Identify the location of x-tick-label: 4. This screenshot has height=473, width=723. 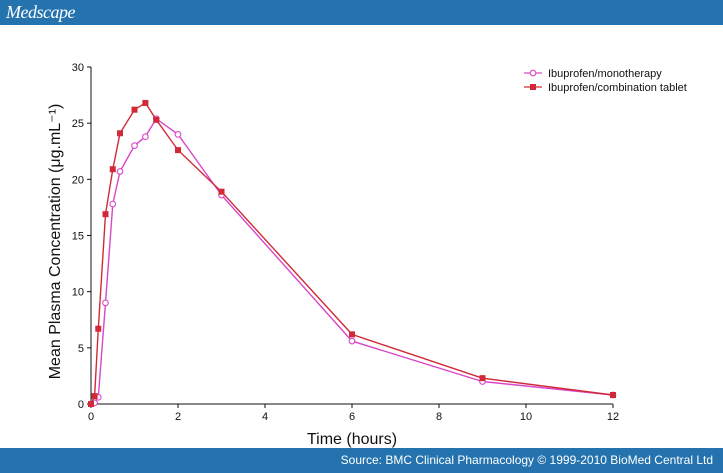
(265, 417).